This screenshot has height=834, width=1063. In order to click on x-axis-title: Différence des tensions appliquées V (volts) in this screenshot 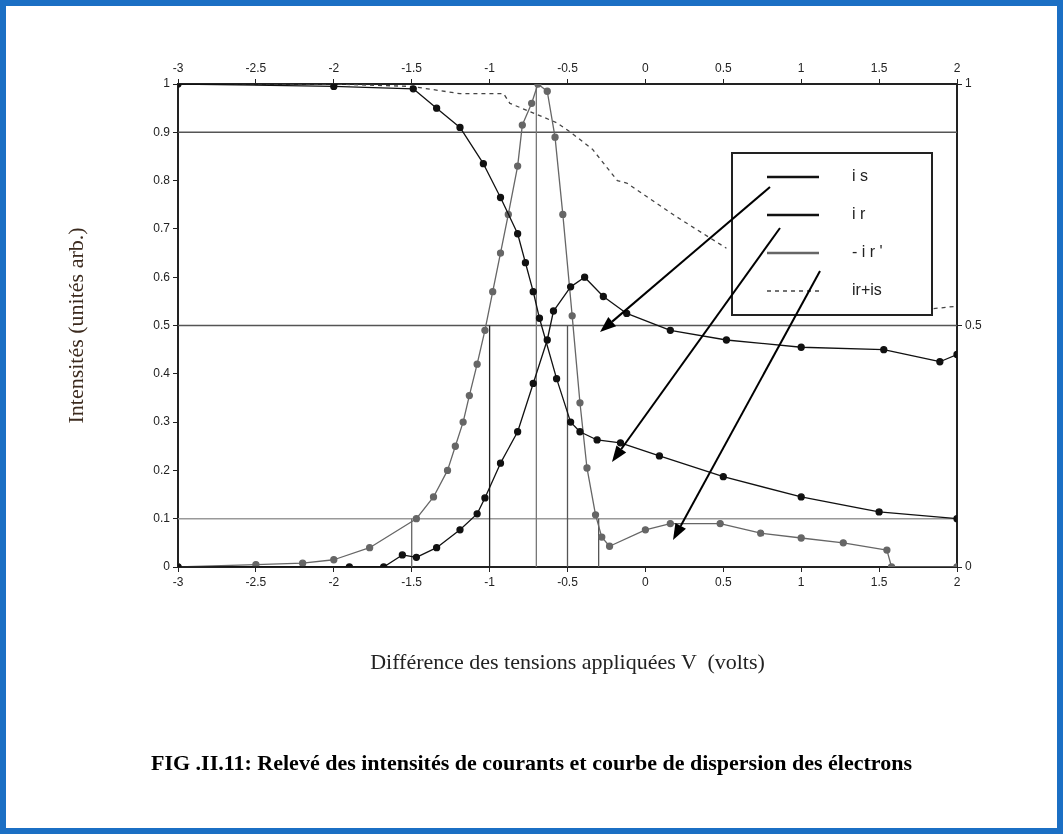, I will do `click(567, 661)`.